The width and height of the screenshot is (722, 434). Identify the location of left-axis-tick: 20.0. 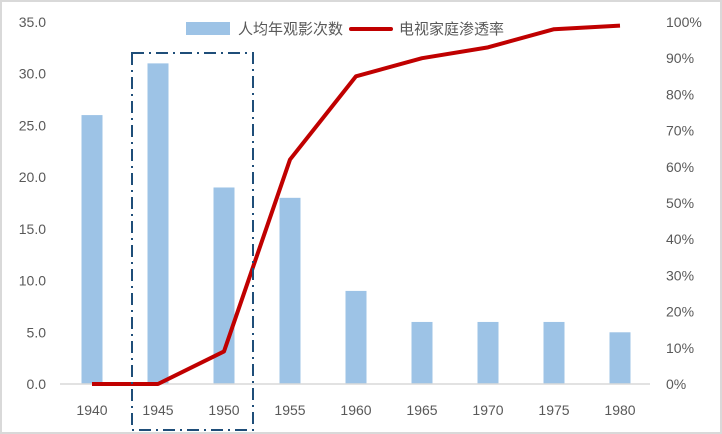
(32, 177).